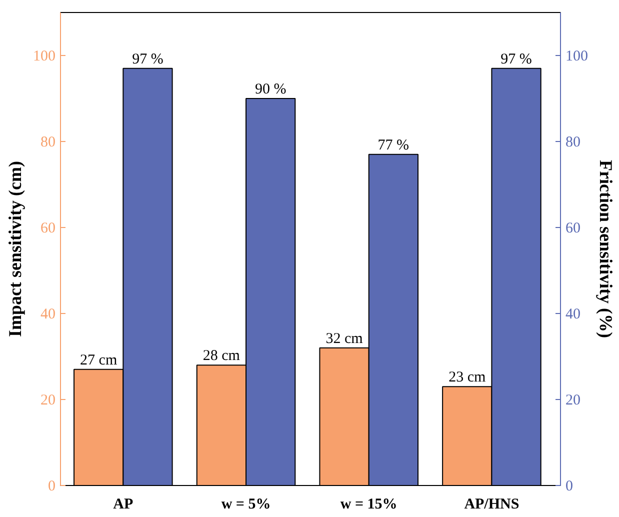 This screenshot has height=517, width=619. Describe the element at coordinates (270, 90) in the screenshot. I see `data-label: 90 %` at that location.